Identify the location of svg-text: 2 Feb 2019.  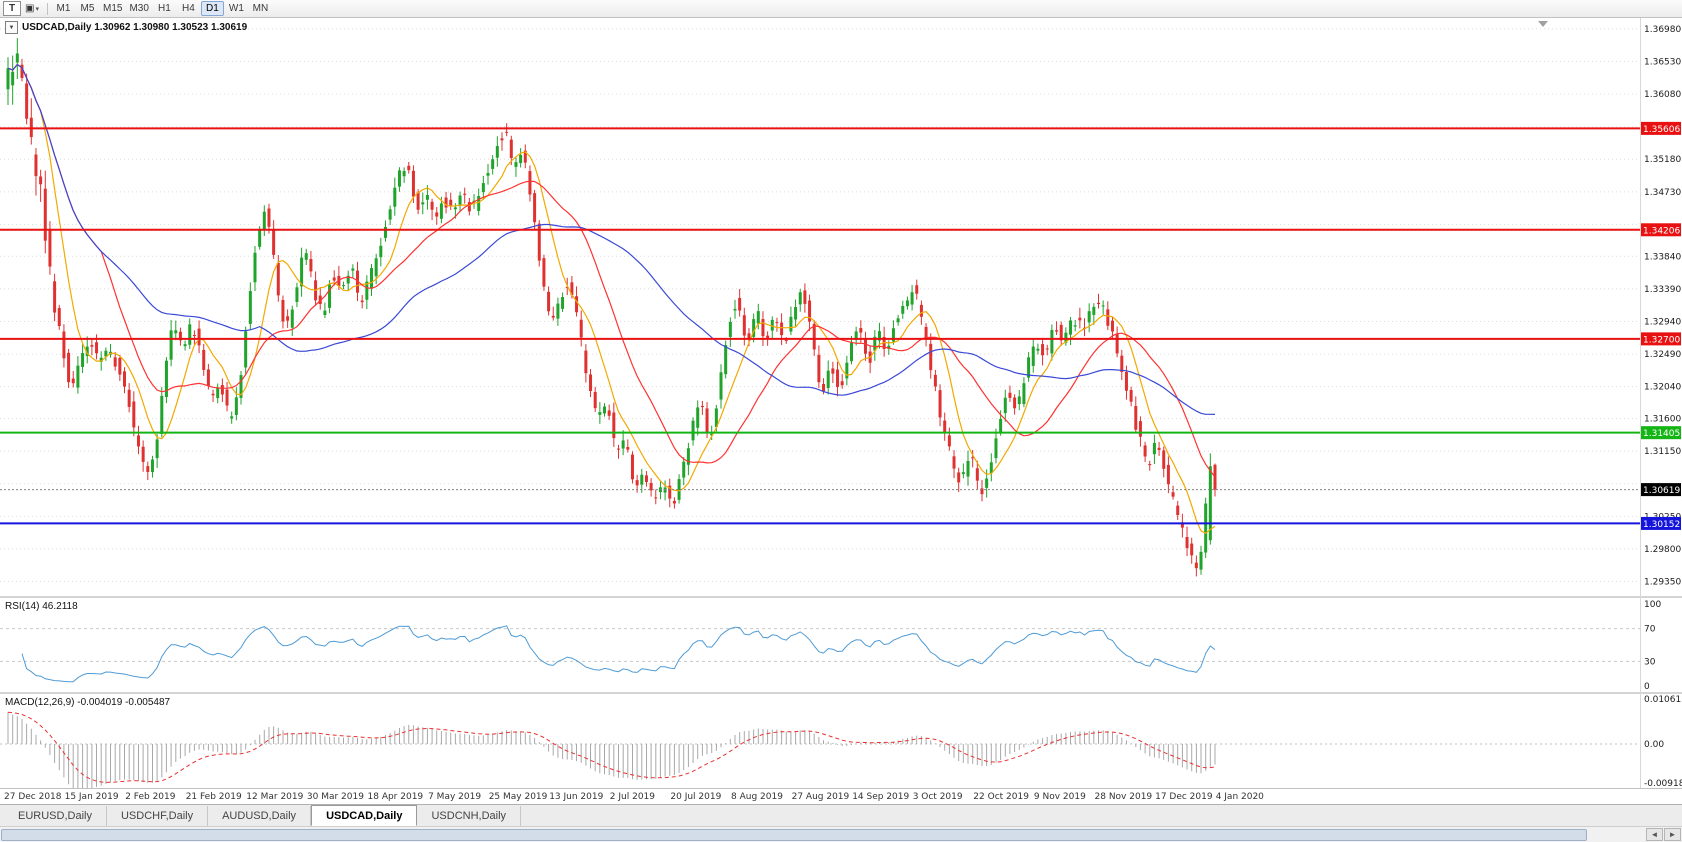
(150, 797).